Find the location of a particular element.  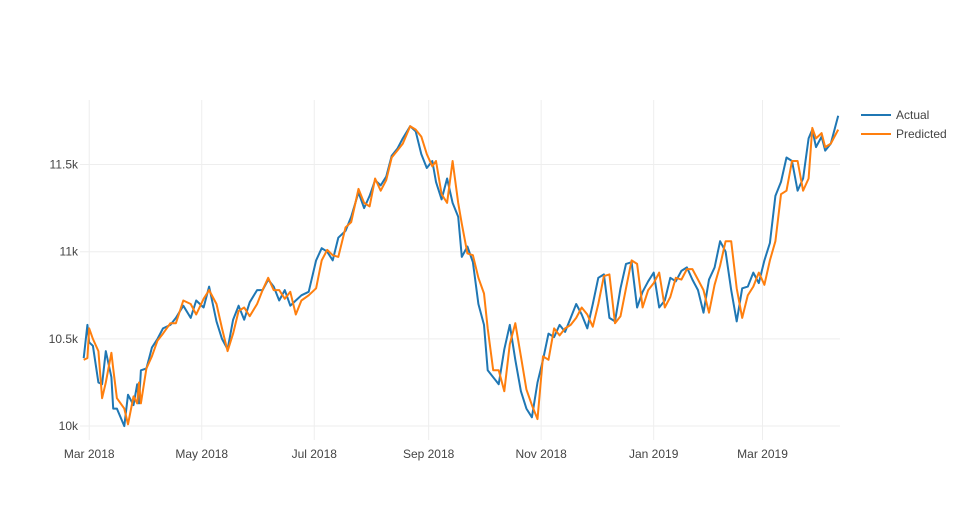

y-tick-label: 10.5k is located at coordinates (64, 339).